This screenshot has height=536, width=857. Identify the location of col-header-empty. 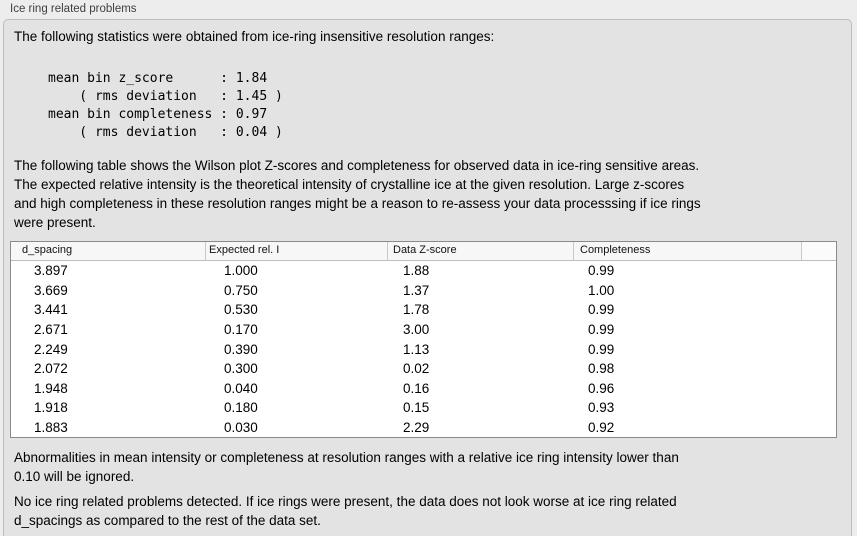
(818, 251).